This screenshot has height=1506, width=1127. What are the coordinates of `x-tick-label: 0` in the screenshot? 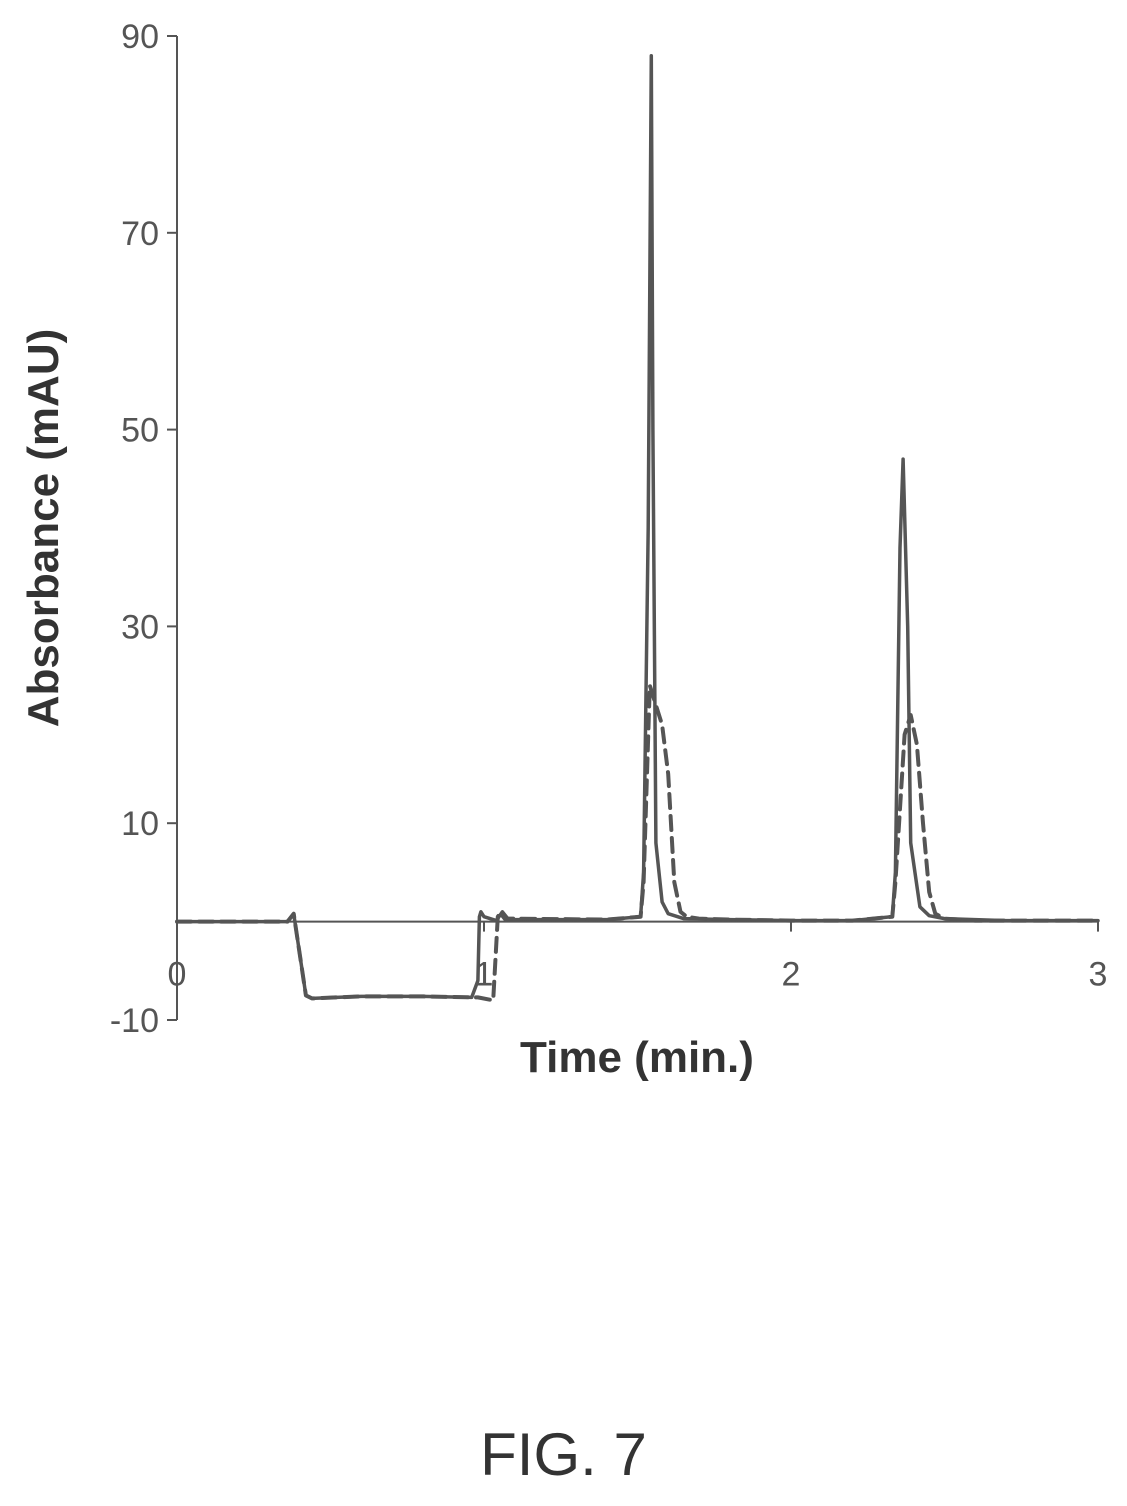 It's located at (177, 975).